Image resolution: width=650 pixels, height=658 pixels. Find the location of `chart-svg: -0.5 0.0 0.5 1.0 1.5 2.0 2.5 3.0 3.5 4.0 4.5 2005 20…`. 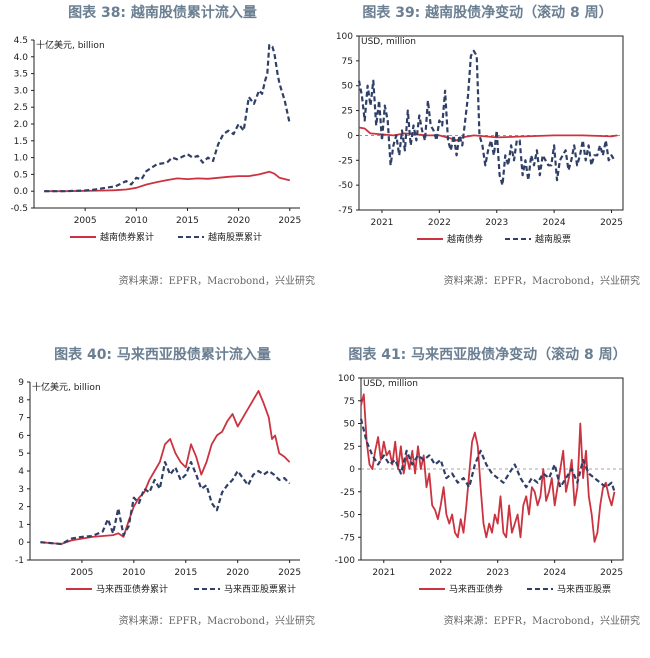

chart-svg: -0.5 0.0 0.5 1.0 1.5 2.0 2.5 3.0 3.5 4.0 4.5 2005 20… is located at coordinates (155, 139).